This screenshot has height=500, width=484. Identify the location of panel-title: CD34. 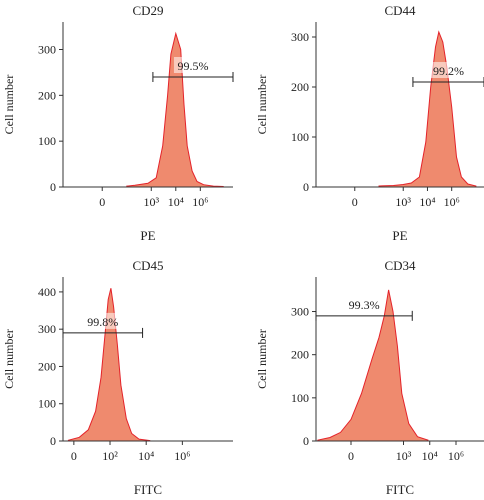
(400, 265).